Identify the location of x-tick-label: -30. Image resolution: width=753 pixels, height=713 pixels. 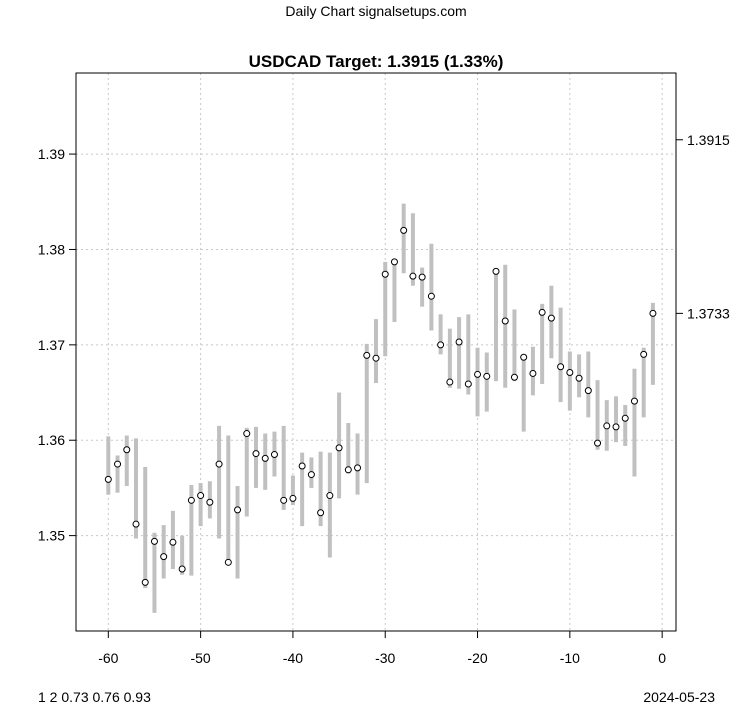
(385, 658).